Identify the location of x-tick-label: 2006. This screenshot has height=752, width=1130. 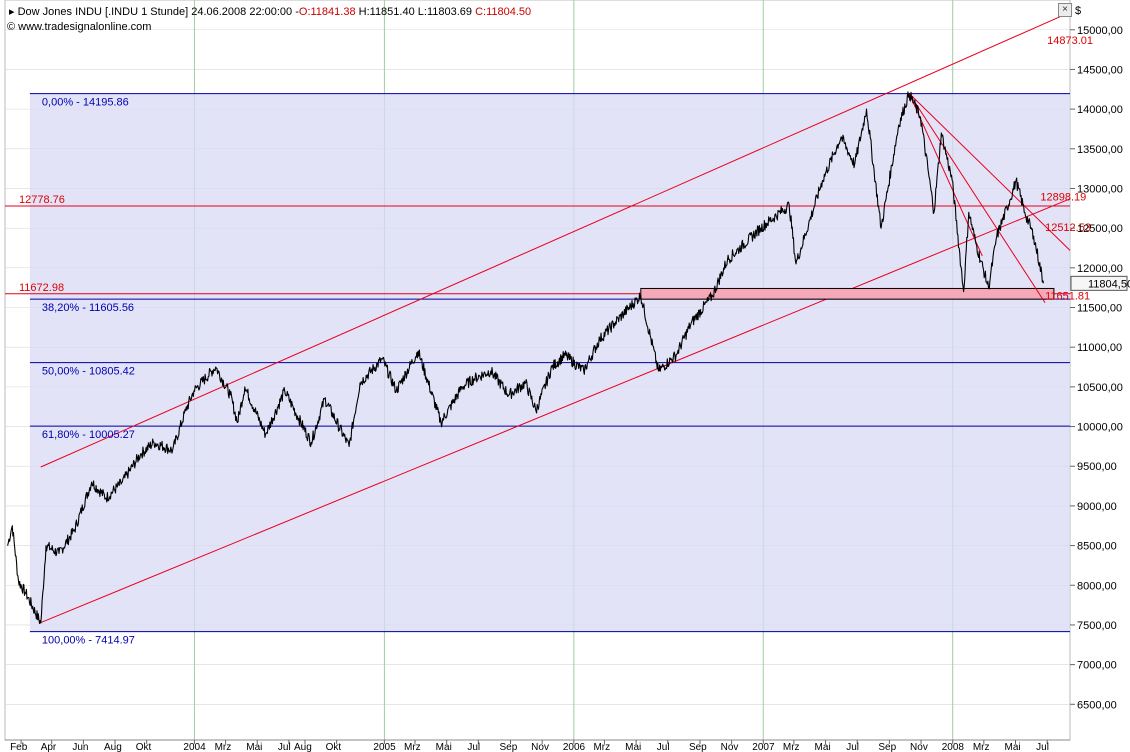
(574, 747).